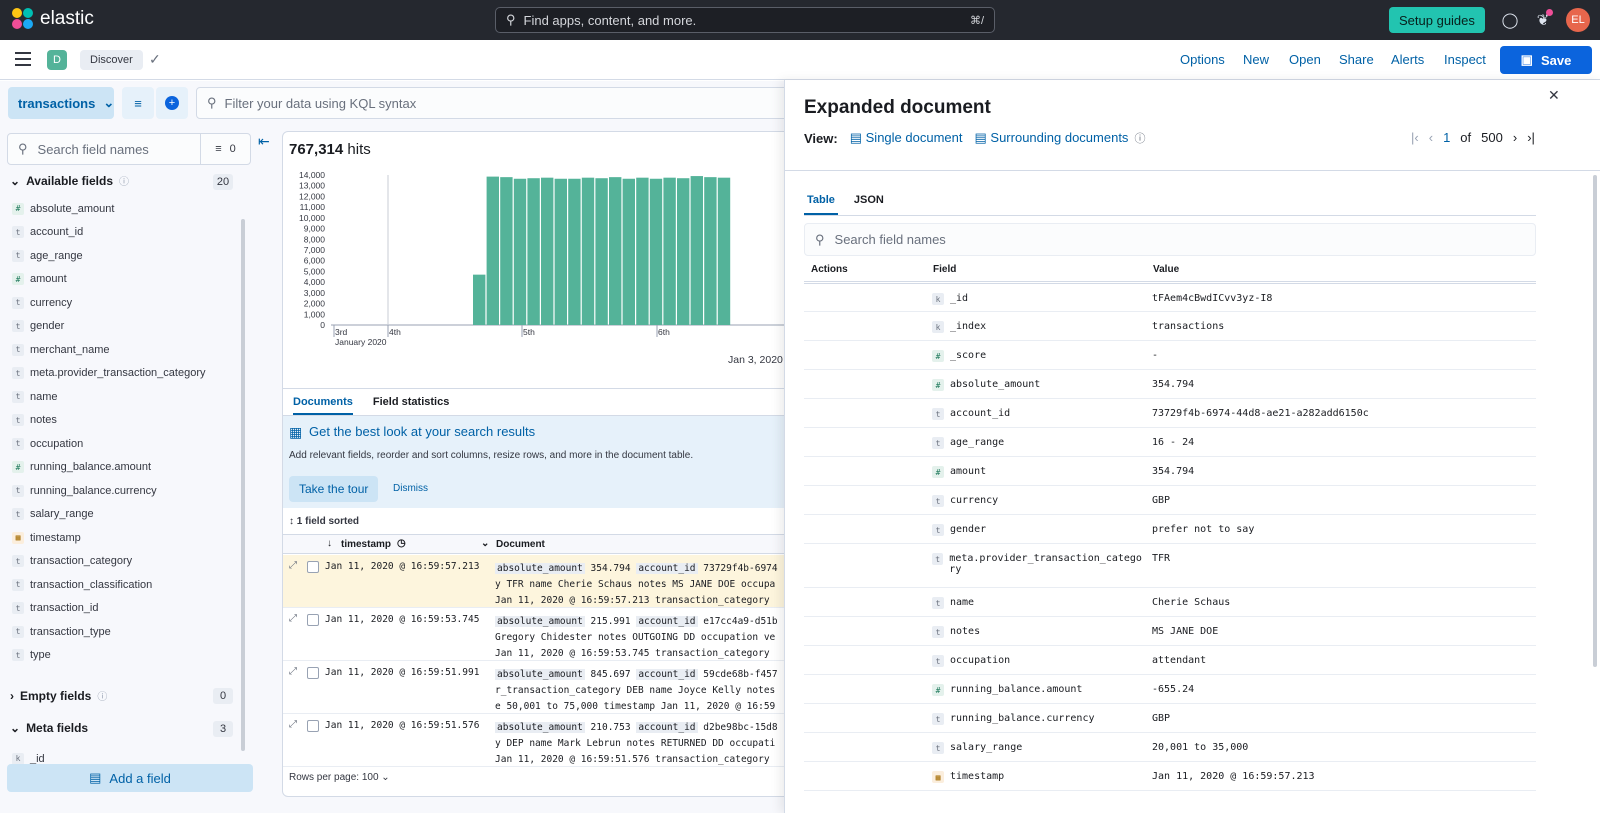 The image size is (1600, 813). What do you see at coordinates (868, 200) in the screenshot?
I see `tab-json: JSON` at bounding box center [868, 200].